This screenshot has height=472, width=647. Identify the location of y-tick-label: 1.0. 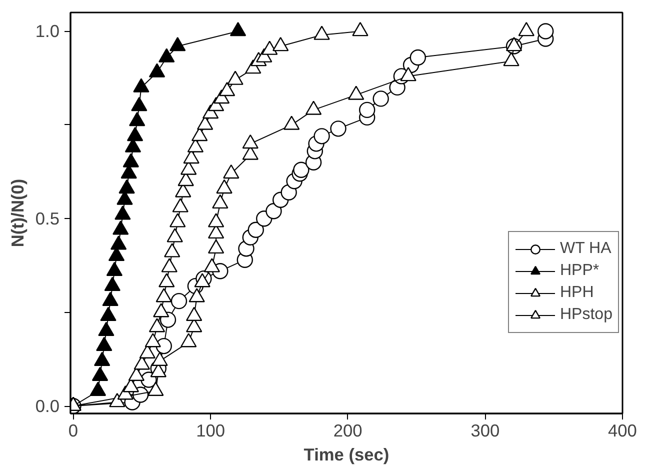
(47, 31).